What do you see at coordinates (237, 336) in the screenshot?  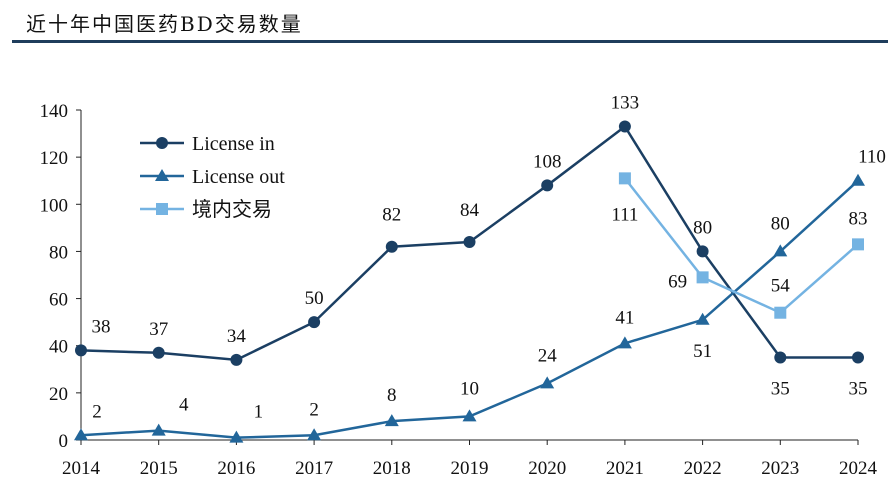 I see `data-label: 34` at bounding box center [237, 336].